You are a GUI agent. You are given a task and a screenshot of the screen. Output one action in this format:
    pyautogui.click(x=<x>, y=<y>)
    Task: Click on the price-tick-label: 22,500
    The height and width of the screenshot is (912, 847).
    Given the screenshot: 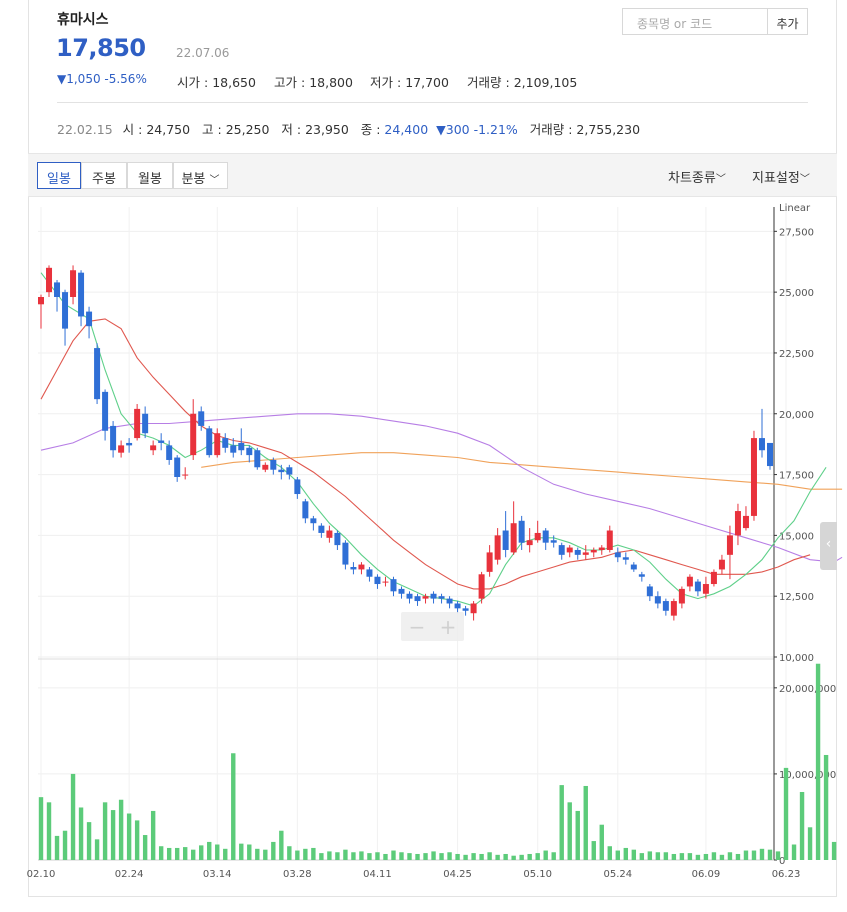 What is the action you would take?
    pyautogui.click(x=796, y=354)
    